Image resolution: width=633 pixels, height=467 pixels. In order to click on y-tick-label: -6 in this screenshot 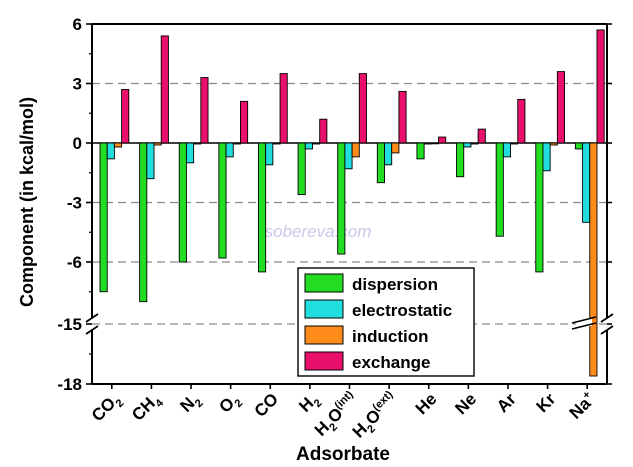, I will do `click(74, 262)`.